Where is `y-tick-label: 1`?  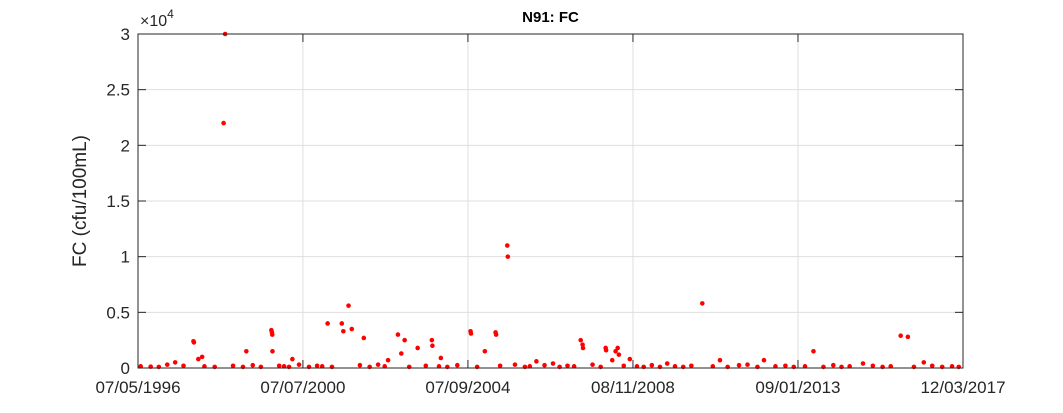
y-tick-label: 1 is located at coordinates (125, 257).